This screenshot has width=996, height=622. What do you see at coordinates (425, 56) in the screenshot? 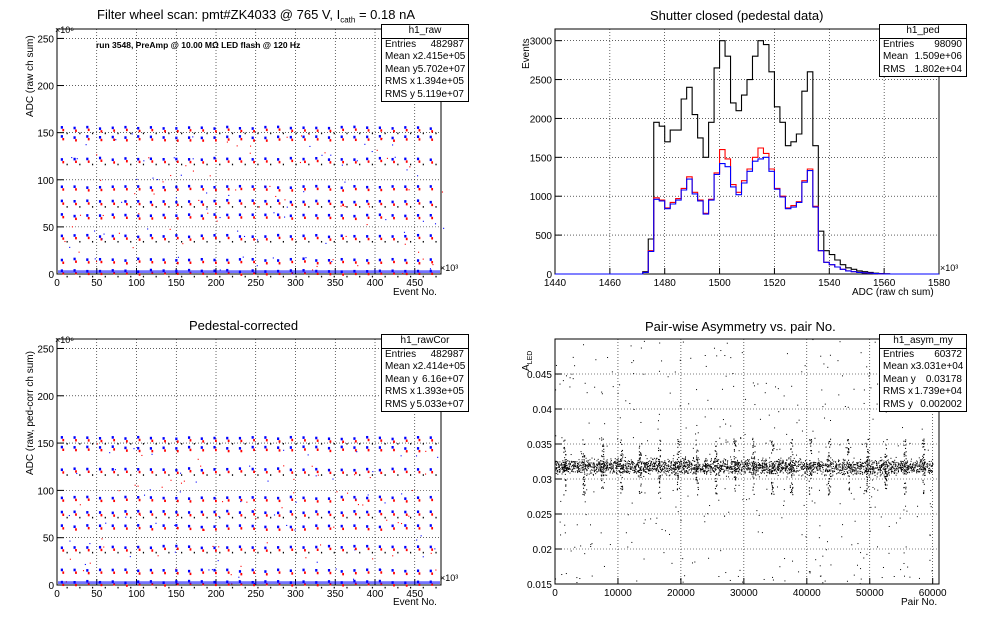
I see `stats-row: Mean x 2.415e+05` at bounding box center [425, 56].